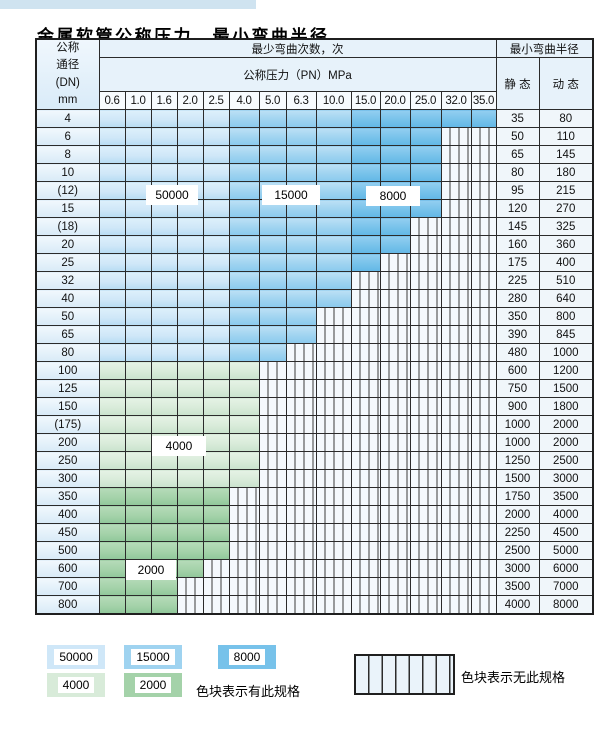 The image size is (600, 743). I want to click on dn-label: 600, so click(67, 568).